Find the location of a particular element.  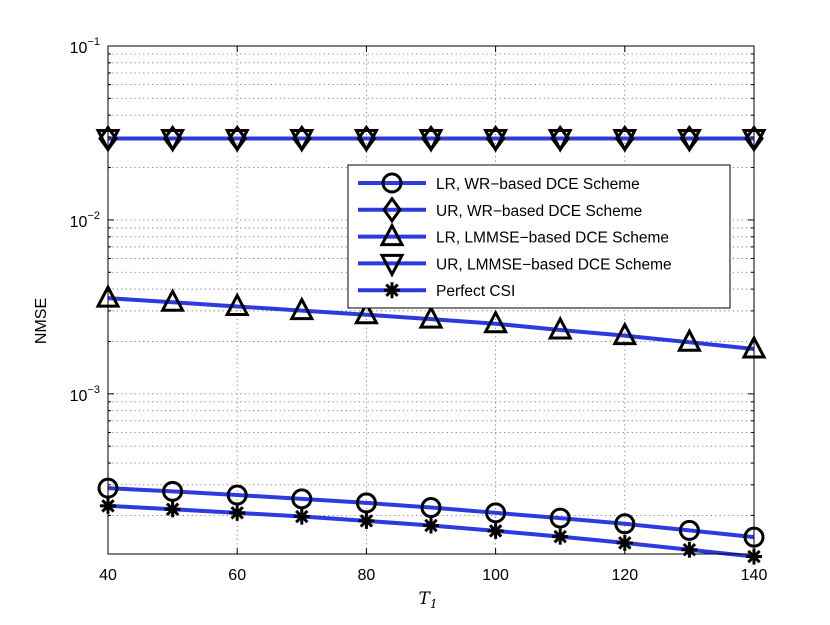

legend-label-5: Perfect CSI is located at coordinates (475, 291).